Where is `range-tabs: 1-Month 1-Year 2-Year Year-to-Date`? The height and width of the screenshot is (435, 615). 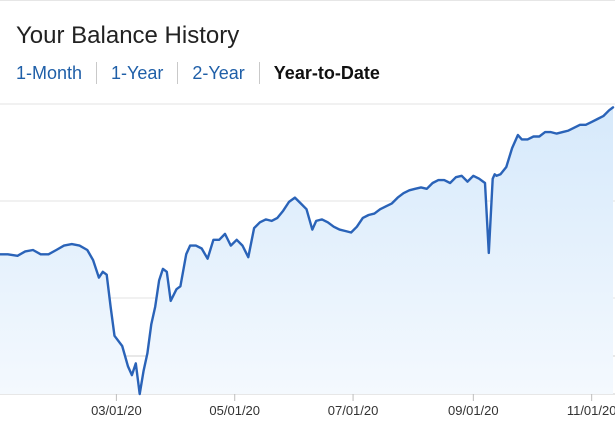 range-tabs: 1-Month 1-Year 2-Year Year-to-Date is located at coordinates (205, 73).